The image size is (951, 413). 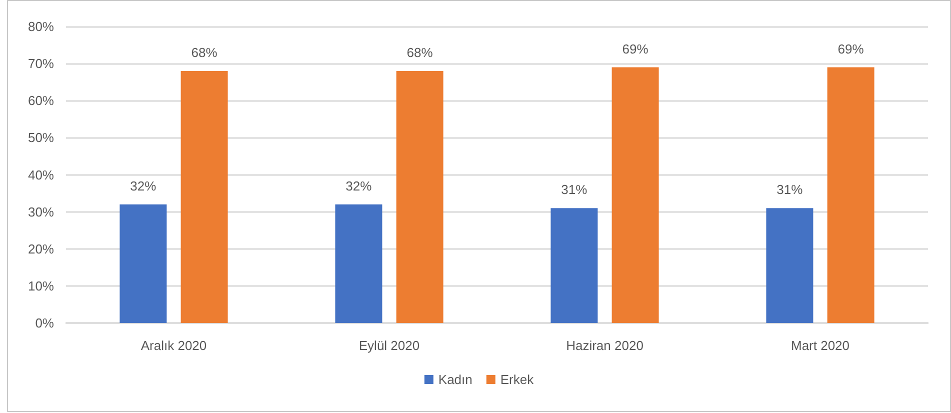 What do you see at coordinates (41, 174) in the screenshot?
I see `y-tick-label: 40%` at bounding box center [41, 174].